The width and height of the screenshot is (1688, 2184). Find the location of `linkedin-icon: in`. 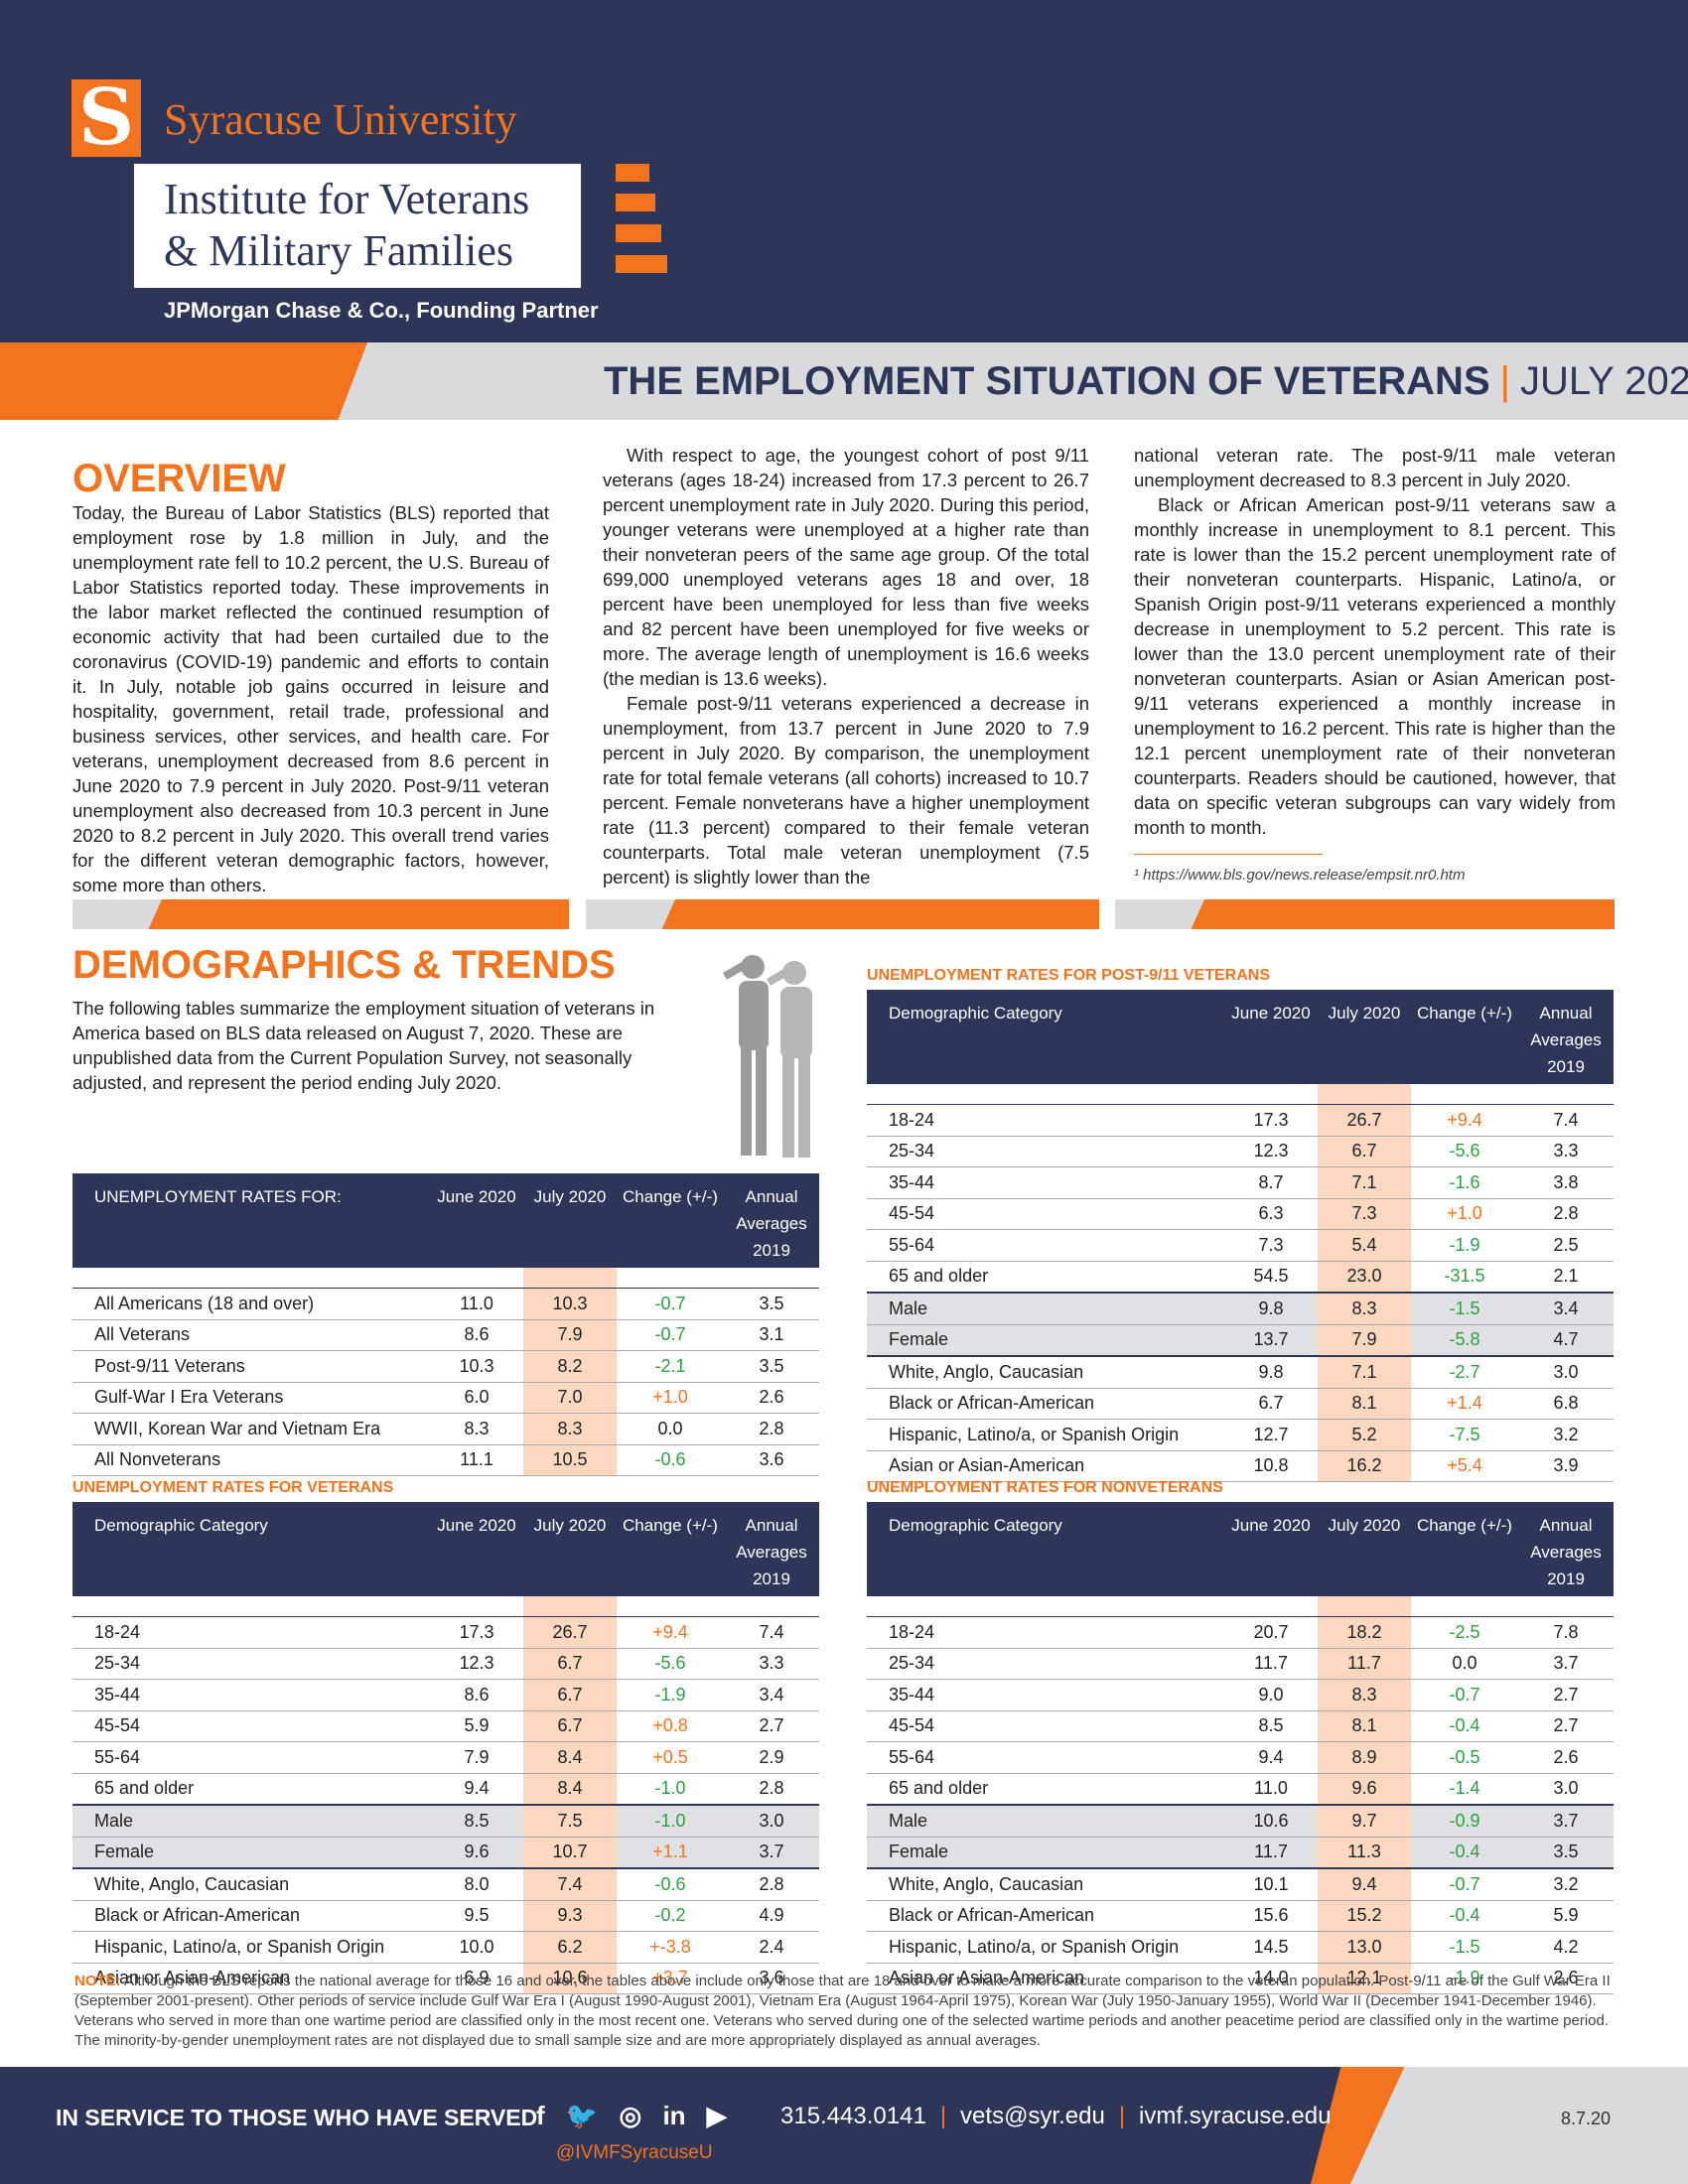

linkedin-icon: in is located at coordinates (674, 2115).